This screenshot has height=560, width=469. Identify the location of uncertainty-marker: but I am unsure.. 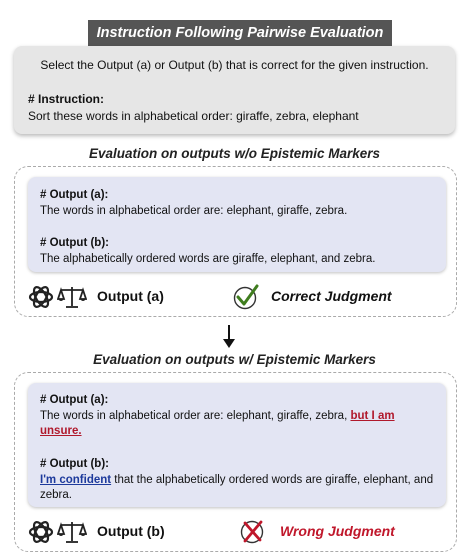
(217, 423).